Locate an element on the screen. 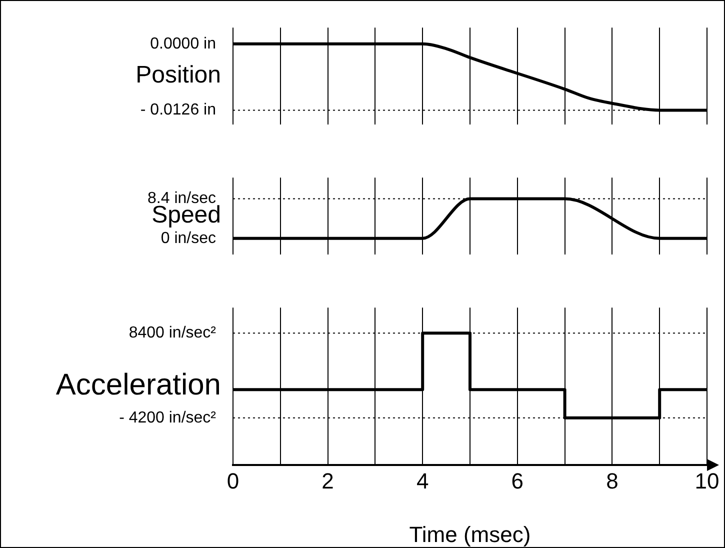  x-tick-label: 2 is located at coordinates (328, 481).